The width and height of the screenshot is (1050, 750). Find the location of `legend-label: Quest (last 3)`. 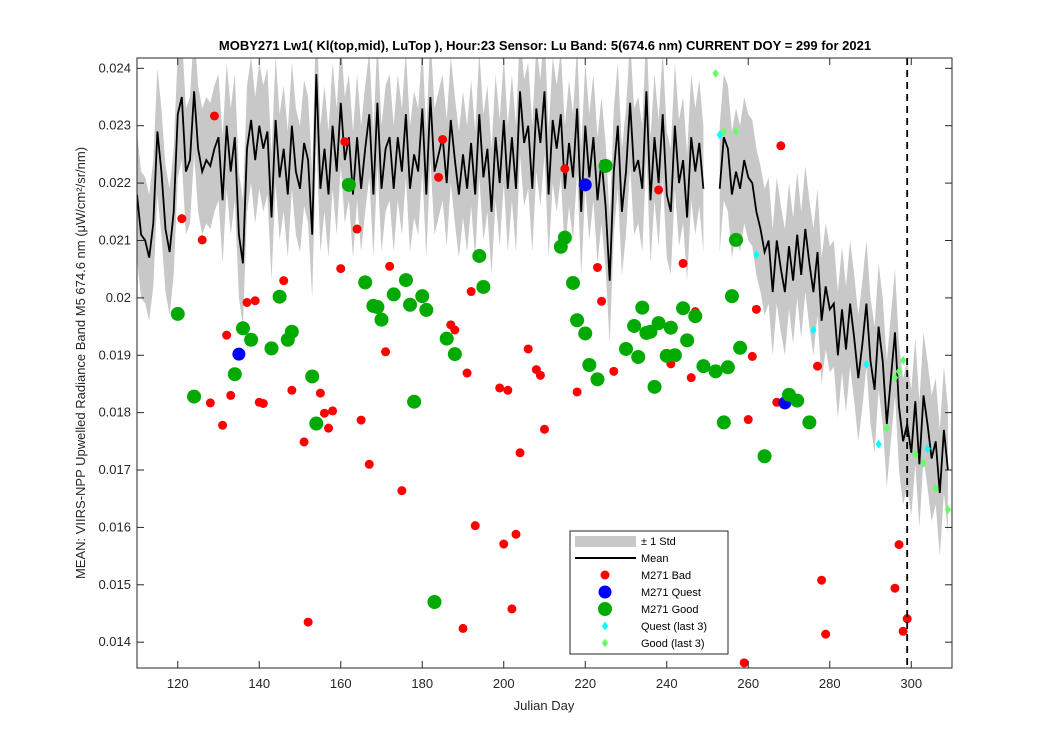

legend-label: Quest (last 3) is located at coordinates (674, 627).